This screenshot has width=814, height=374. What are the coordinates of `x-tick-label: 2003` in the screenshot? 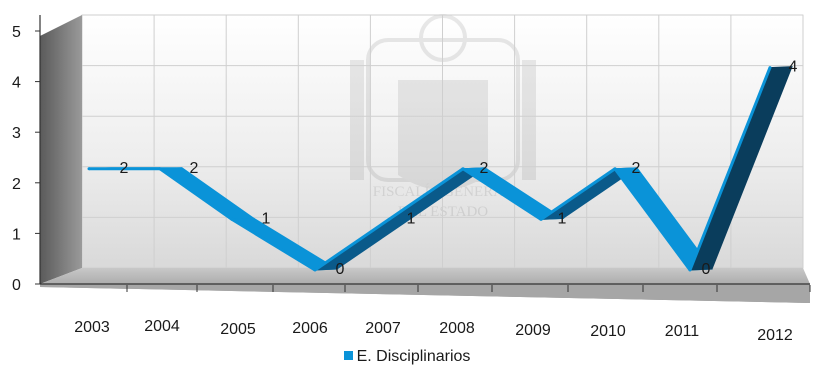 It's located at (92, 327).